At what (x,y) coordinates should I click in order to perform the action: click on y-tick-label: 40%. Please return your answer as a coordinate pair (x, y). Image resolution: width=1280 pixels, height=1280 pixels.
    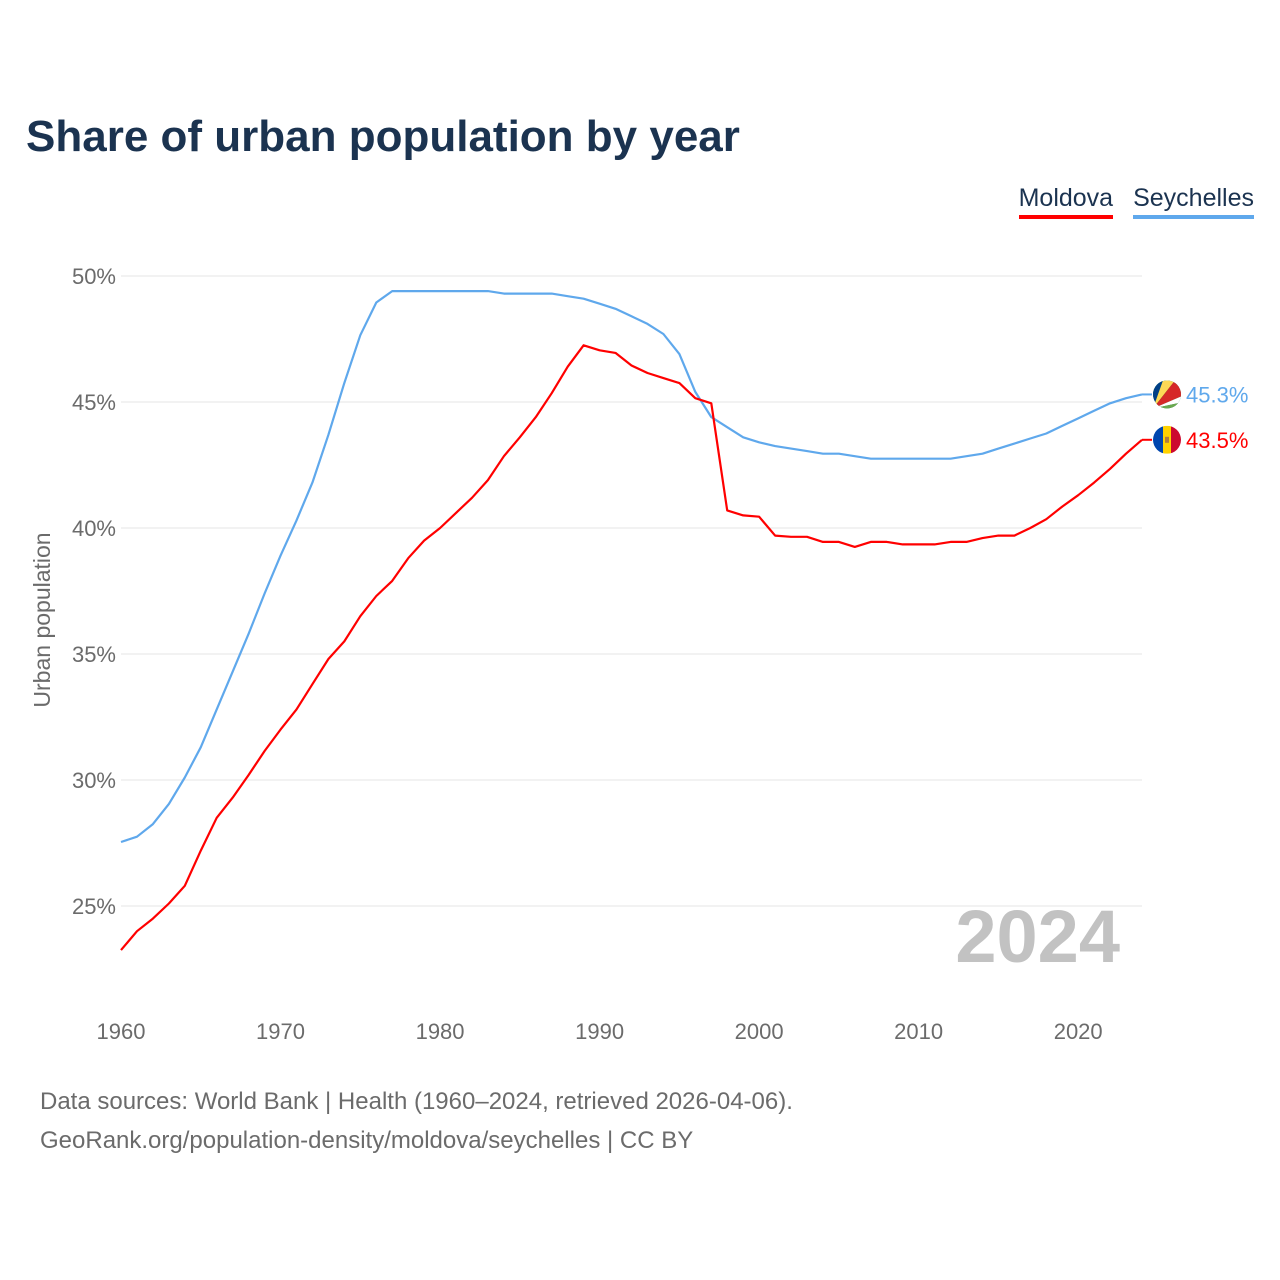
    Looking at the image, I should click on (94, 528).